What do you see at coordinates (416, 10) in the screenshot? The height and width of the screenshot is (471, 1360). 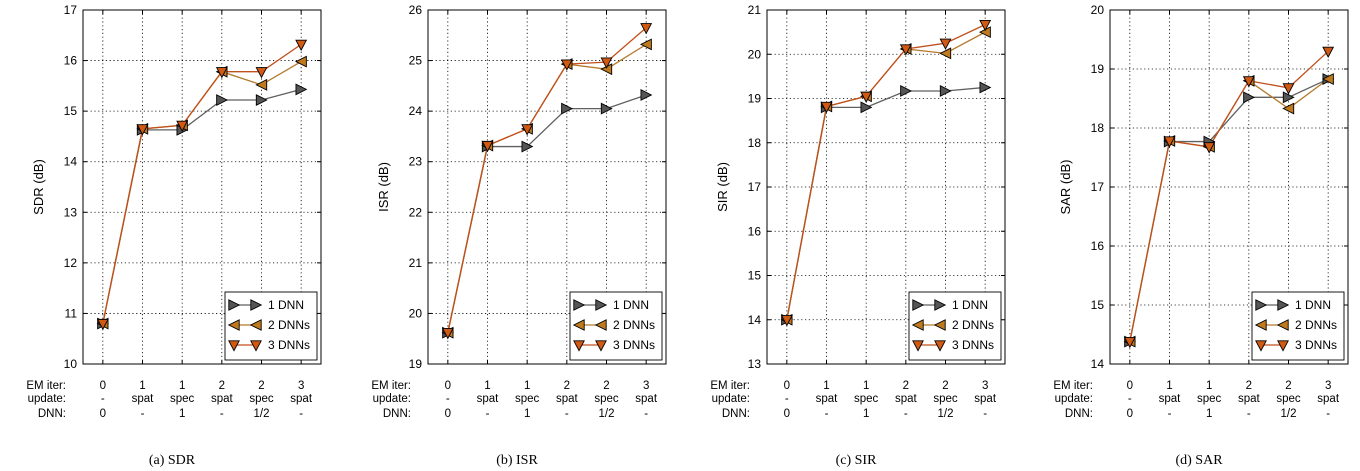 I see `y-tick-label: 26` at bounding box center [416, 10].